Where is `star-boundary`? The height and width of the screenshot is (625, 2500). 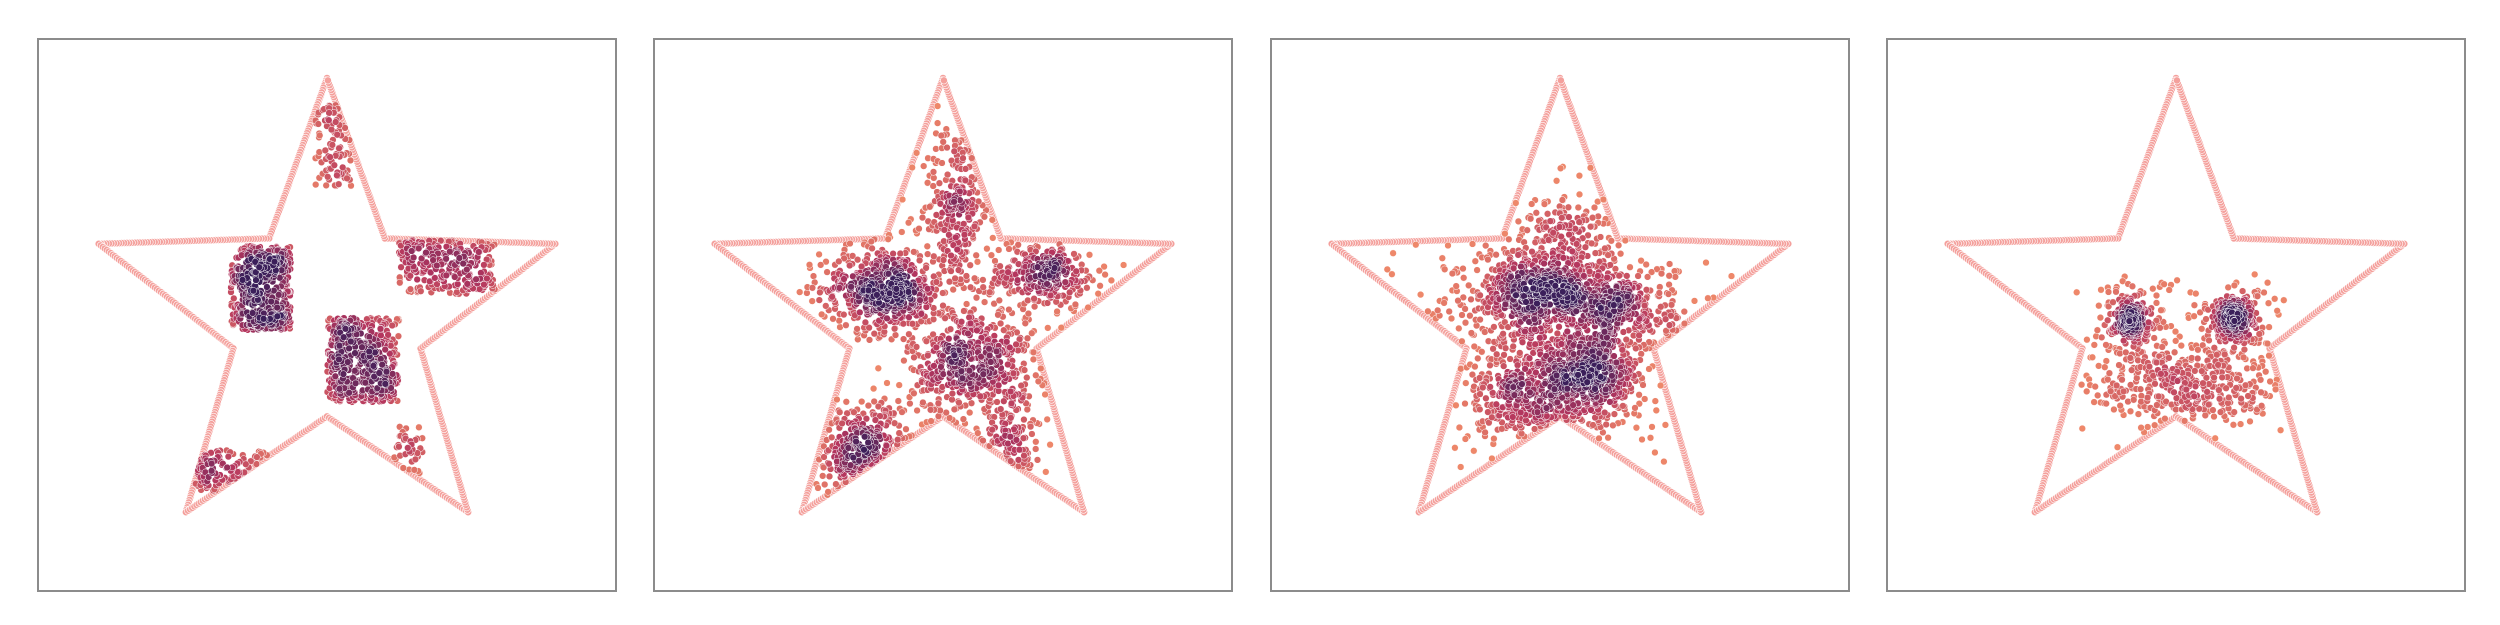 star-boundary is located at coordinates (943, 295).